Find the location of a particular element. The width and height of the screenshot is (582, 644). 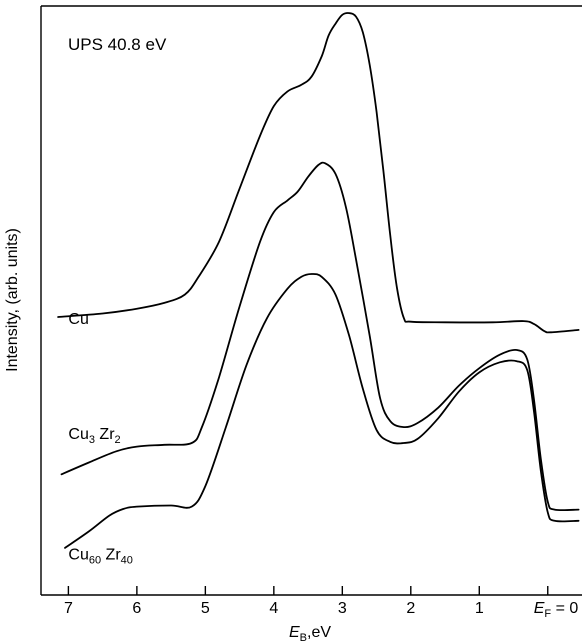

x-tick-label-3: 3 is located at coordinates (342, 608).